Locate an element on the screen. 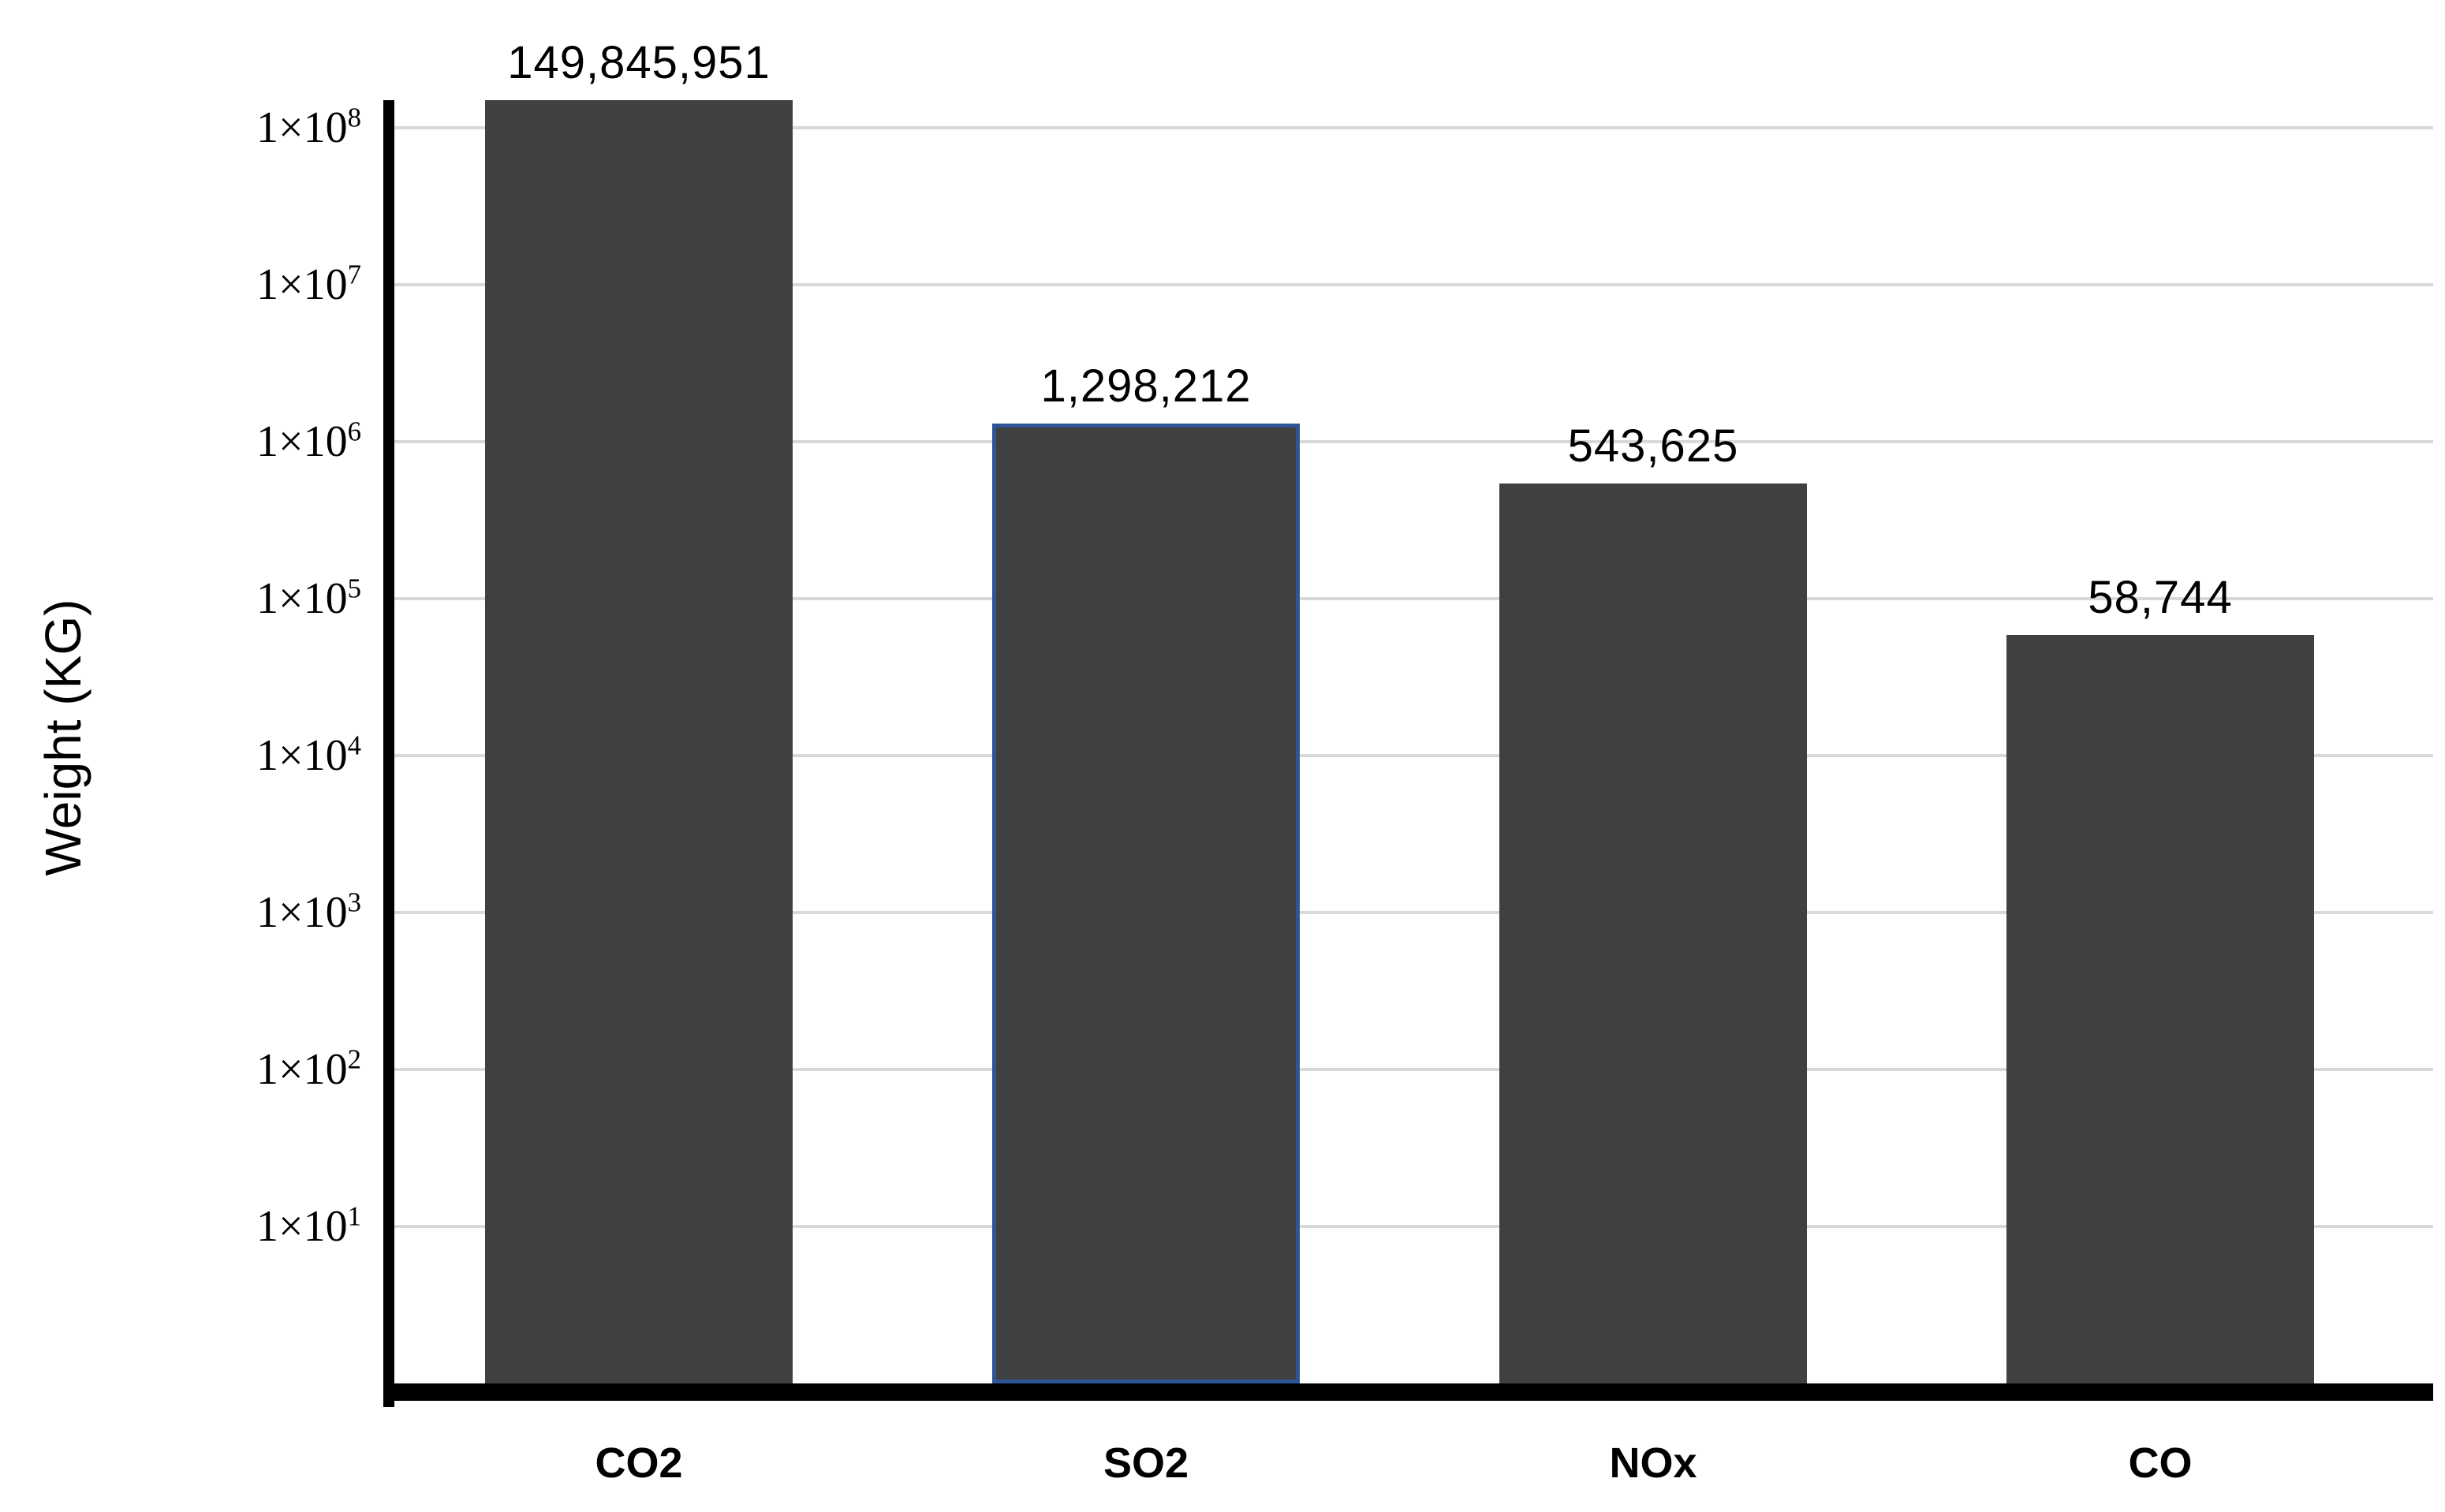  y-tick-label-1e4: 1×10⁴ is located at coordinates (308, 755).